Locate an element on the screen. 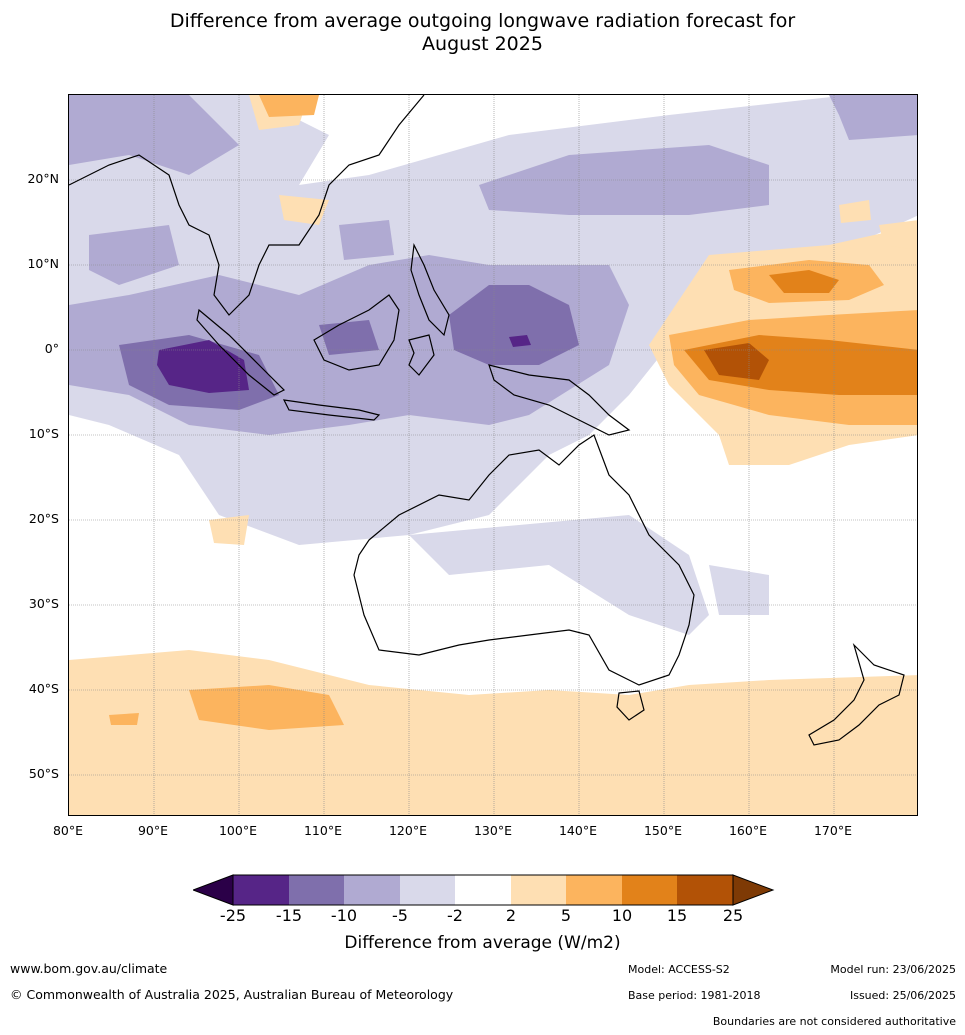 The height and width of the screenshot is (1035, 965). australia-coastline is located at coordinates (524, 560).